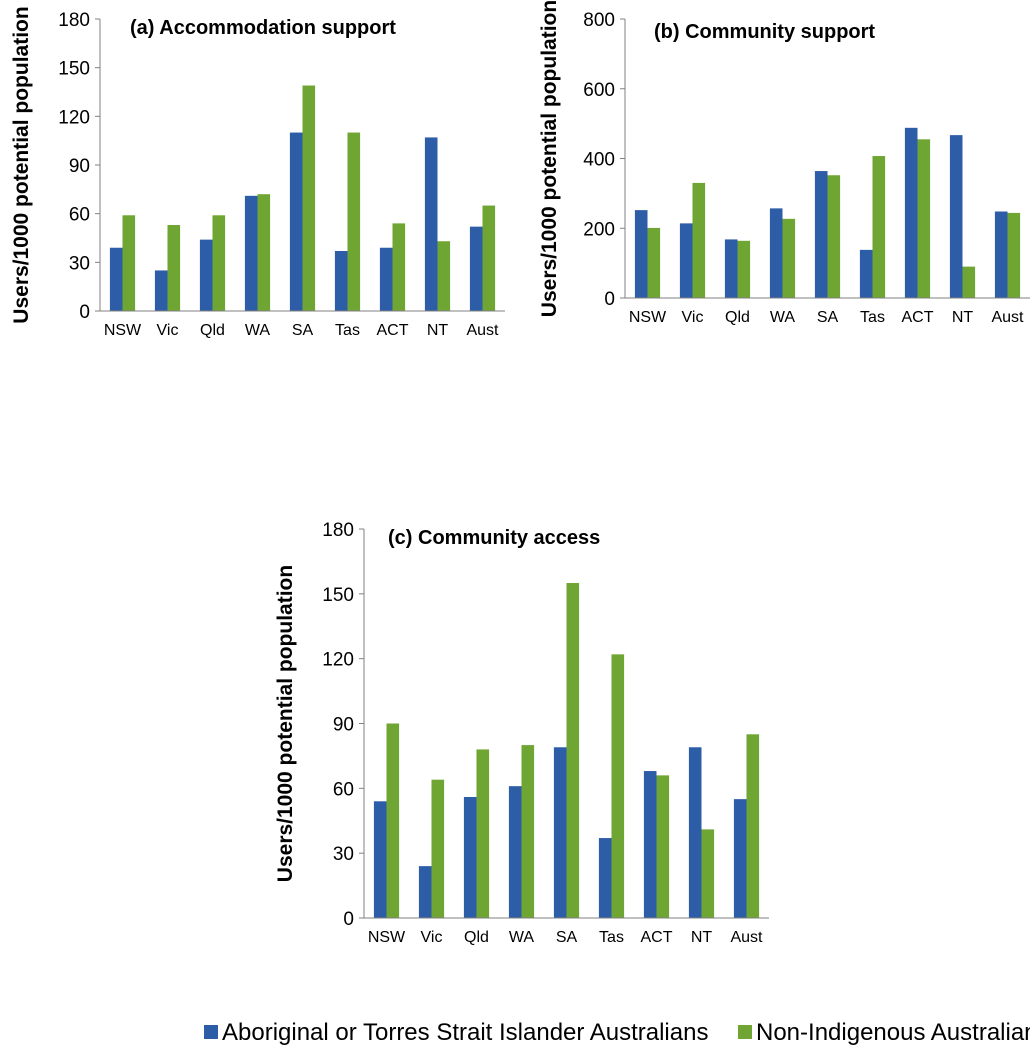  Describe the element at coordinates (599, 160) in the screenshot. I see `y-tick-label: 400` at that location.